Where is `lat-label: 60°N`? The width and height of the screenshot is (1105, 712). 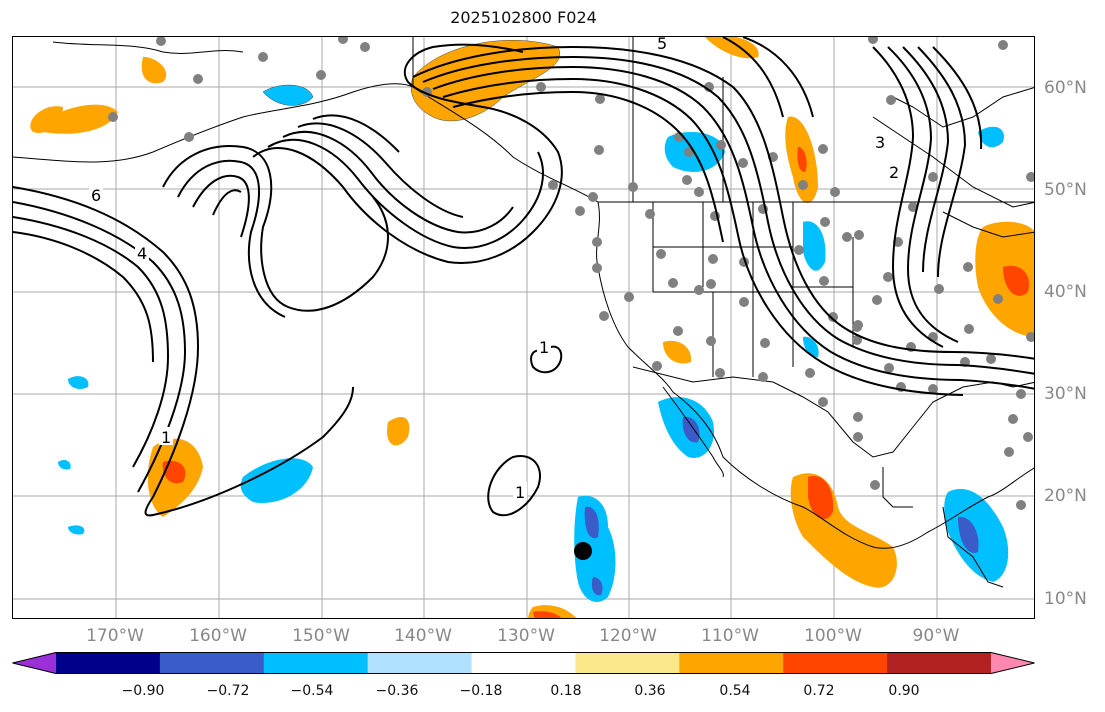
lat-label: 60°N is located at coordinates (1065, 88).